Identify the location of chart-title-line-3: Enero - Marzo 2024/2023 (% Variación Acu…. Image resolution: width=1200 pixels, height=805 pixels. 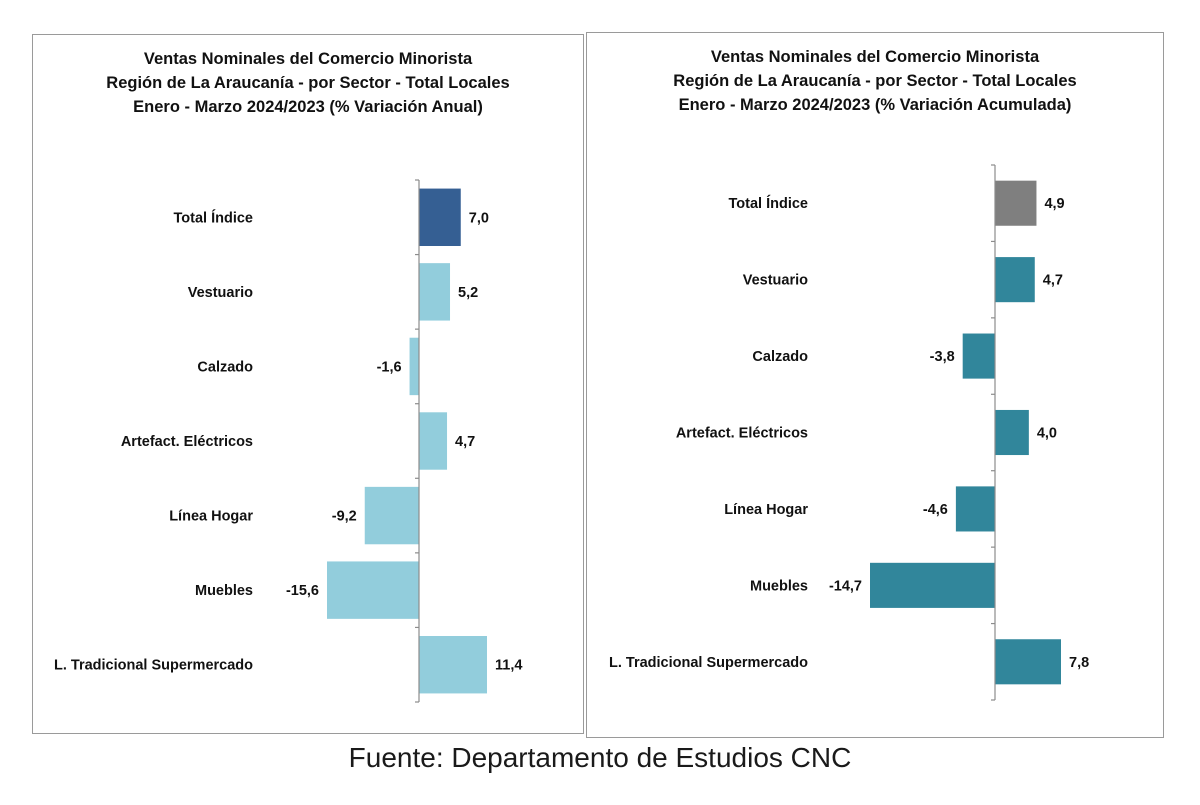
(875, 105).